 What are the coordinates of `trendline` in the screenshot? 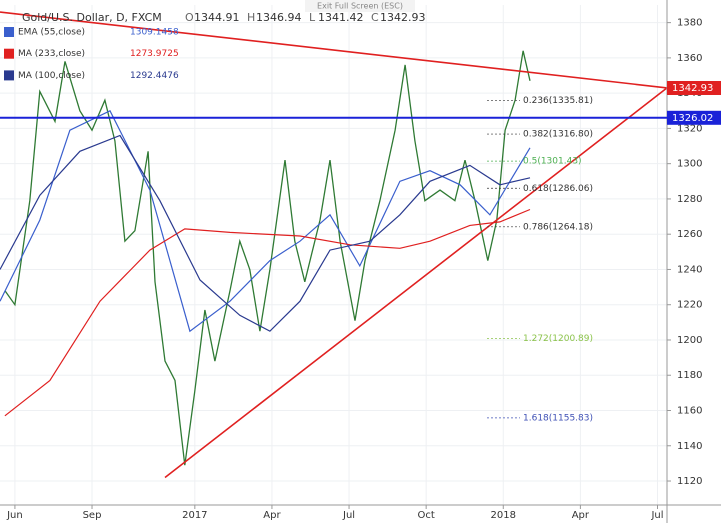 It's located at (334, 50).